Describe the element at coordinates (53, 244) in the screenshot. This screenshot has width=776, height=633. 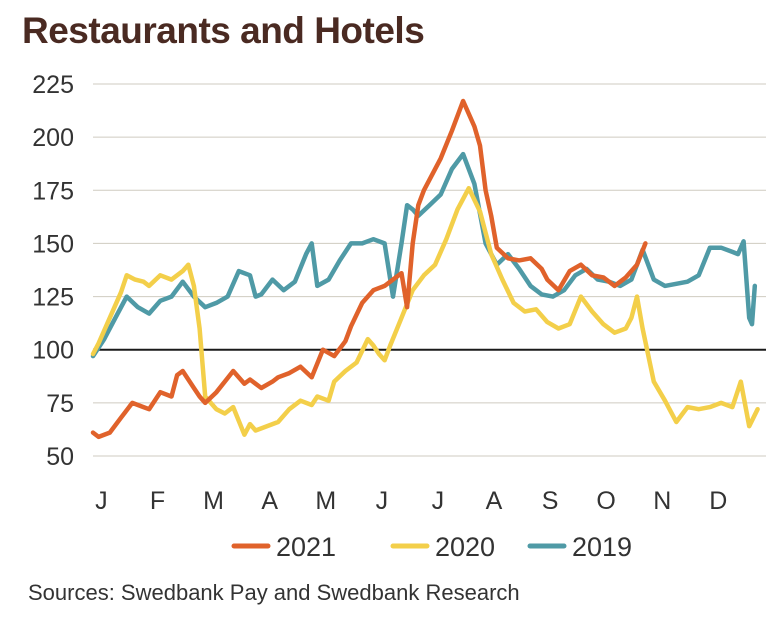
I see `y-tick-label-150: 150` at that location.